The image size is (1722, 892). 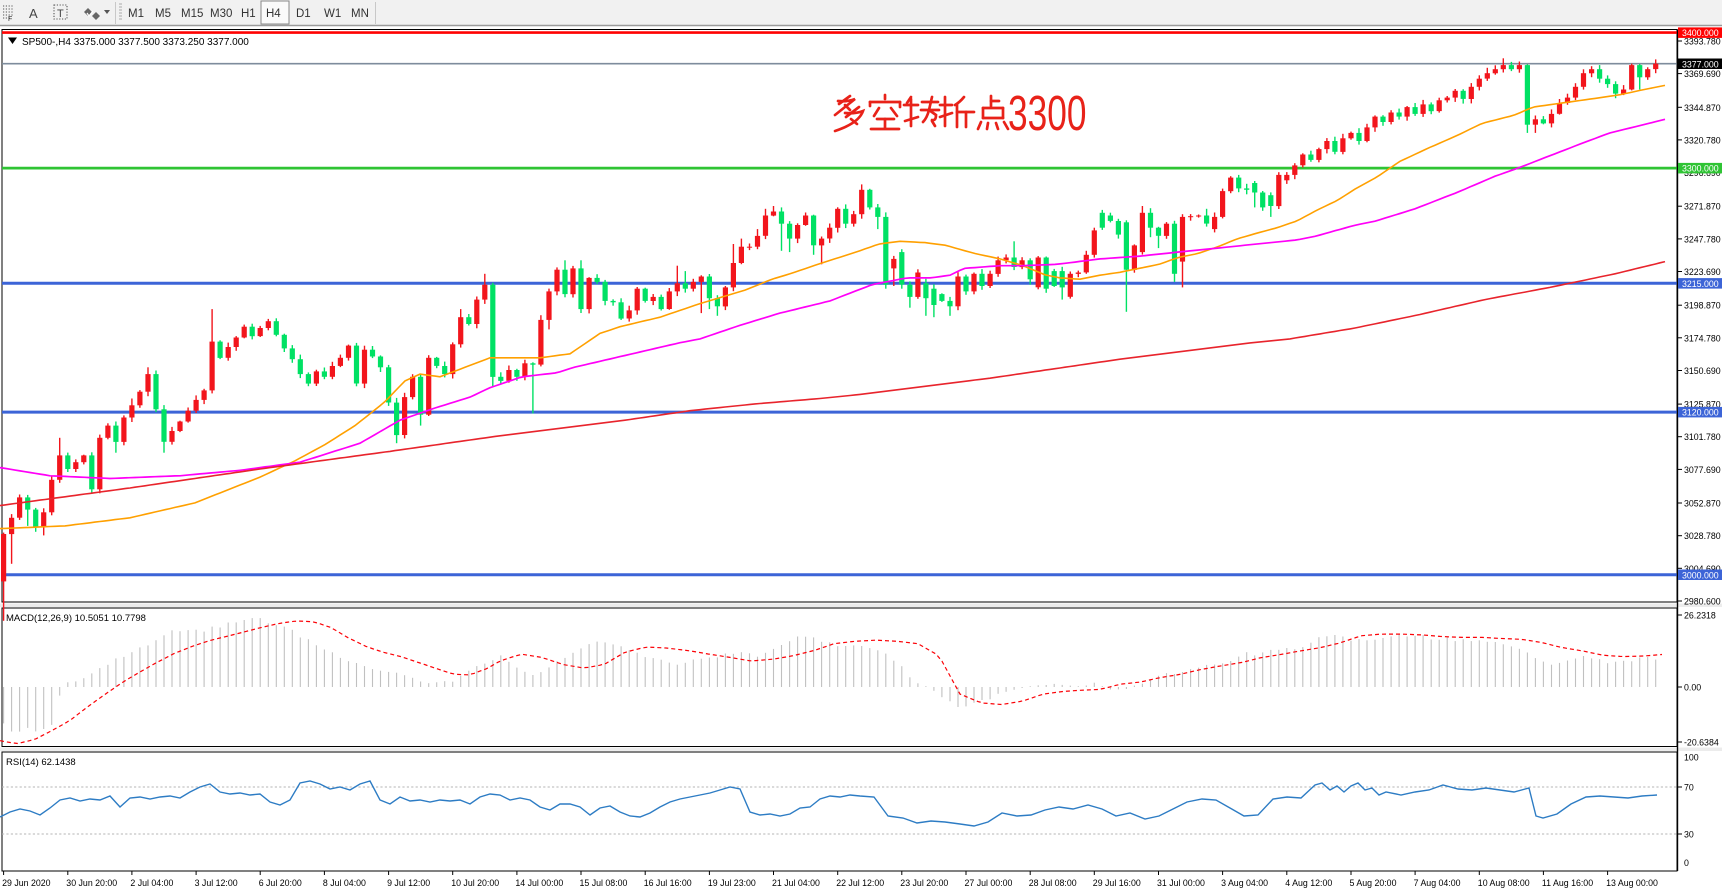 I want to click on svg-text: 9 Jul 12:00, so click(x=408, y=883).